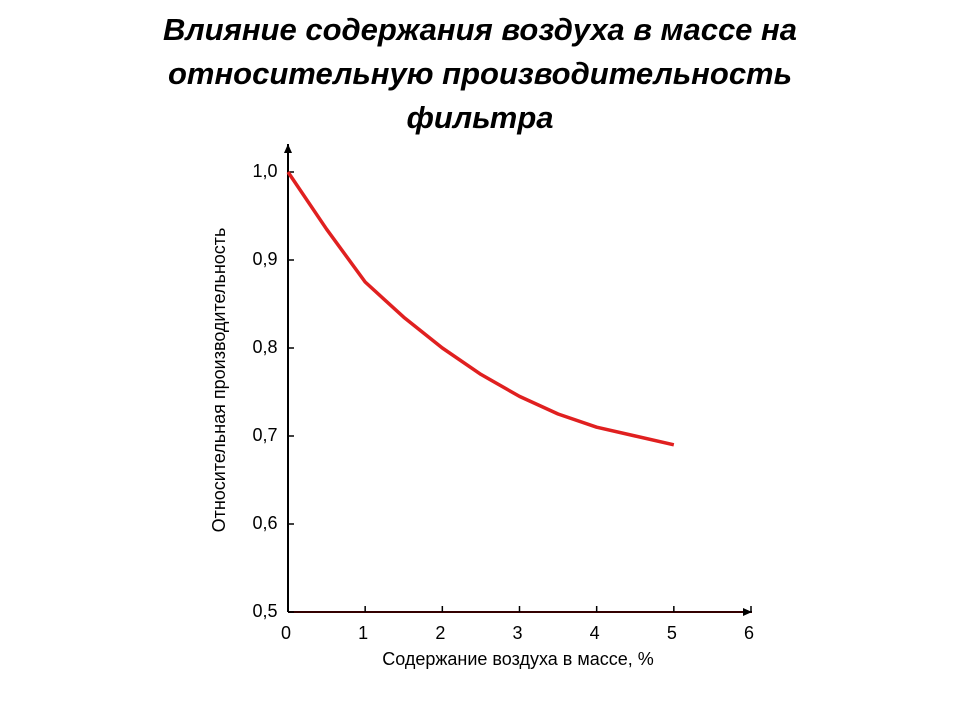 The height and width of the screenshot is (720, 960). I want to click on x-tick-label: 5, so click(672, 633).